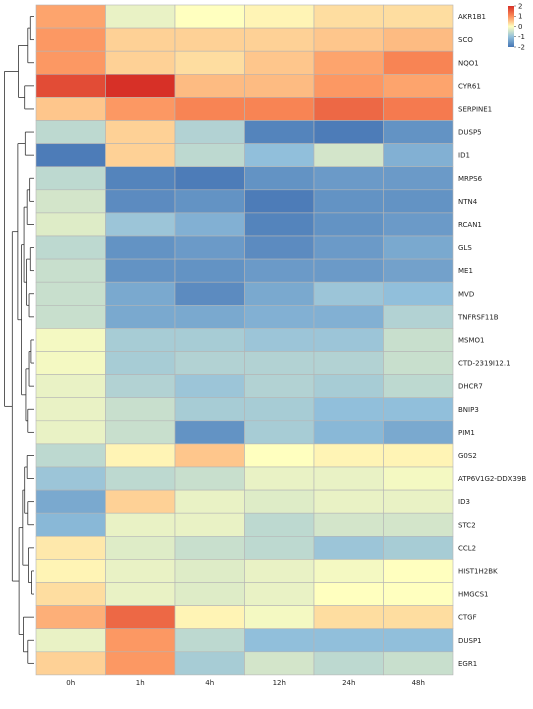 The image size is (533, 709). What do you see at coordinates (470, 225) in the screenshot?
I see `row-label: RCAN1` at bounding box center [470, 225].